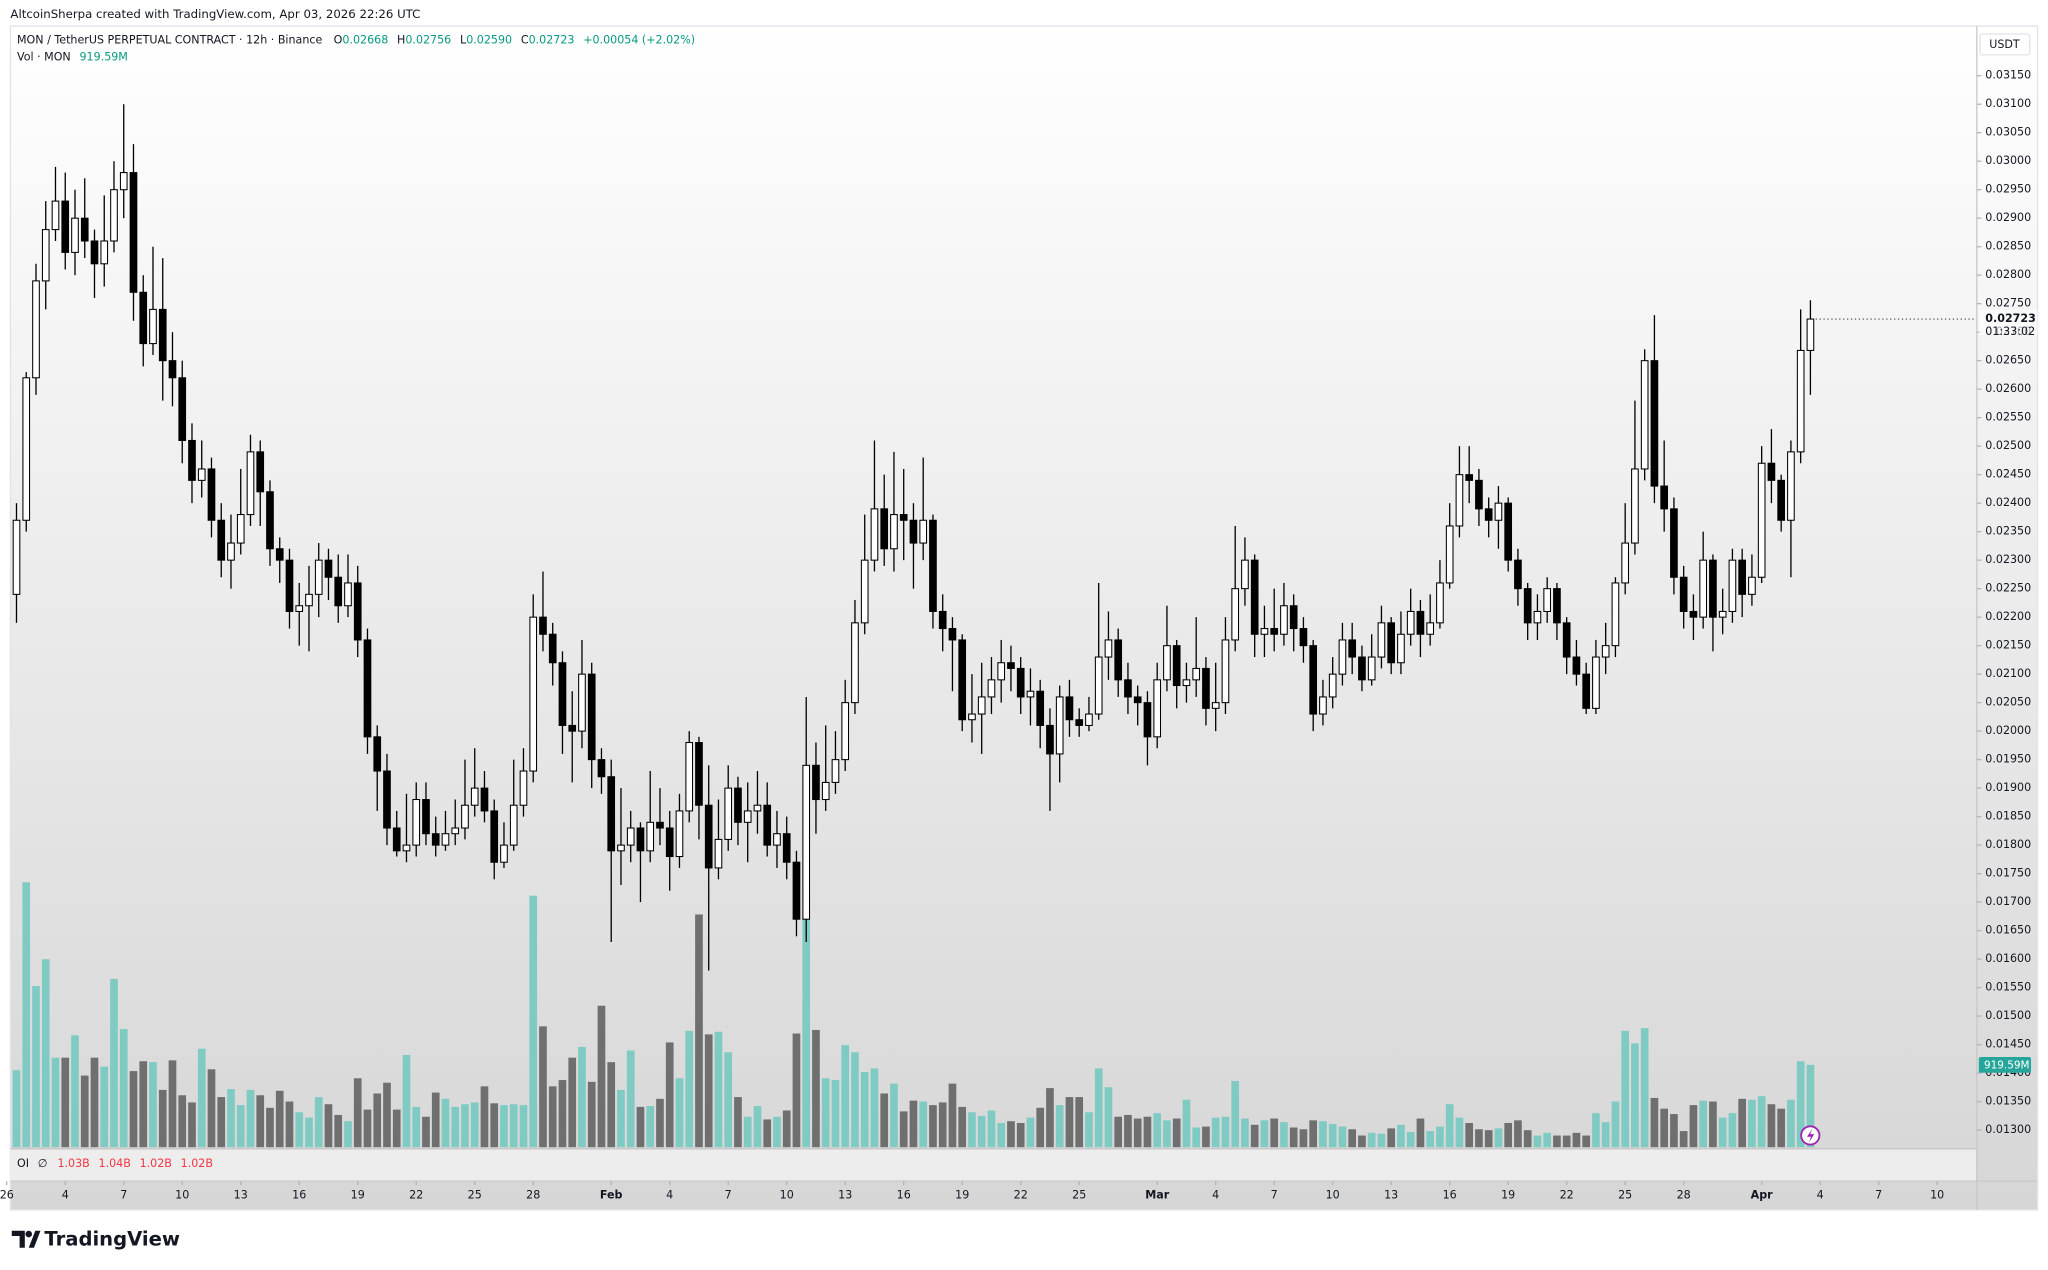 The width and height of the screenshot is (2048, 1270). I want to click on y-tick-label: 0.02550, so click(2008, 417).